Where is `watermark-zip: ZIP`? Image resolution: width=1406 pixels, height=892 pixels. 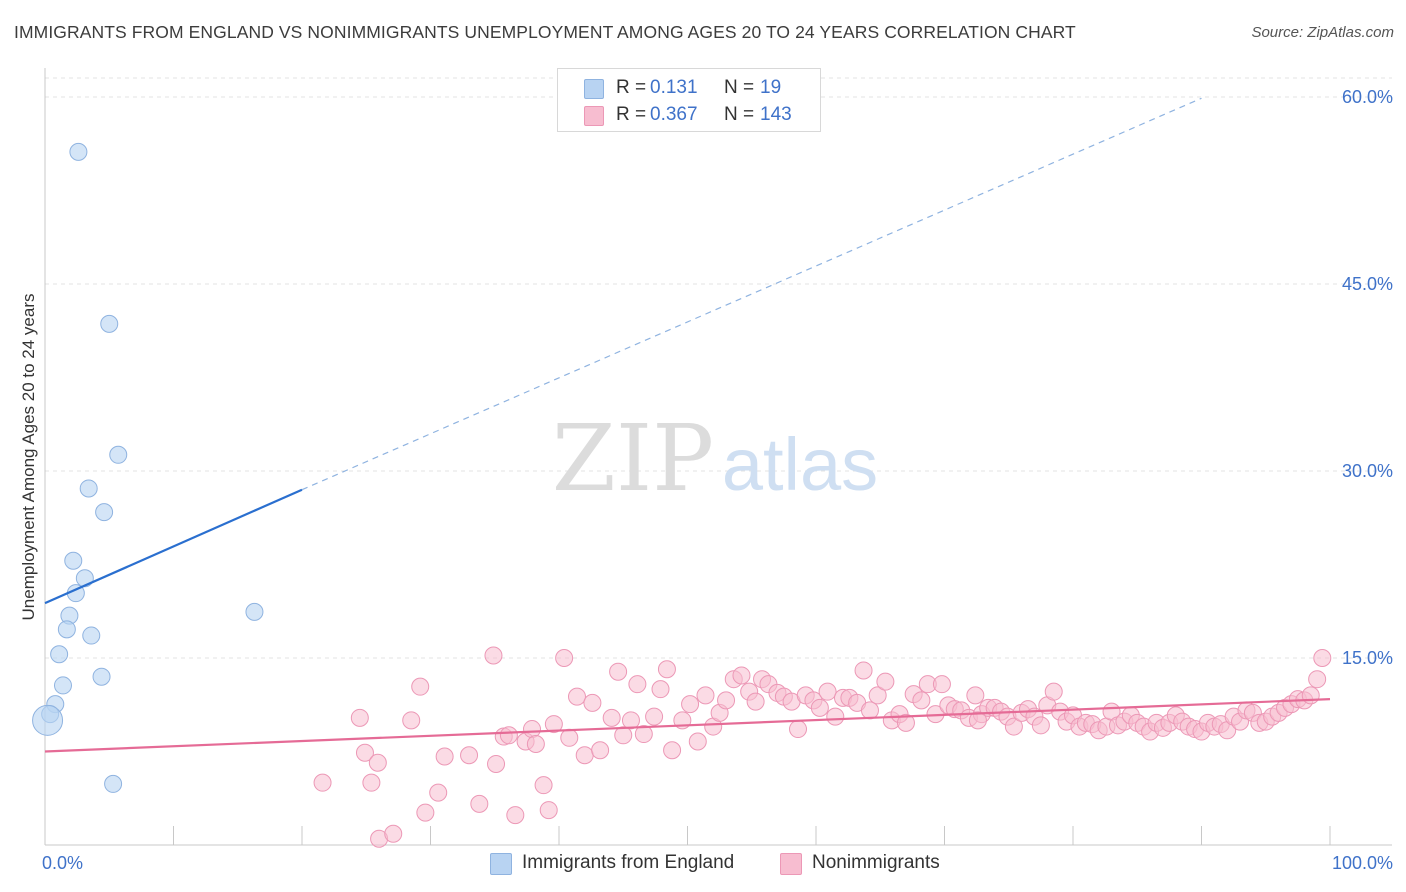 watermark-zip: ZIP is located at coordinates (633, 458).